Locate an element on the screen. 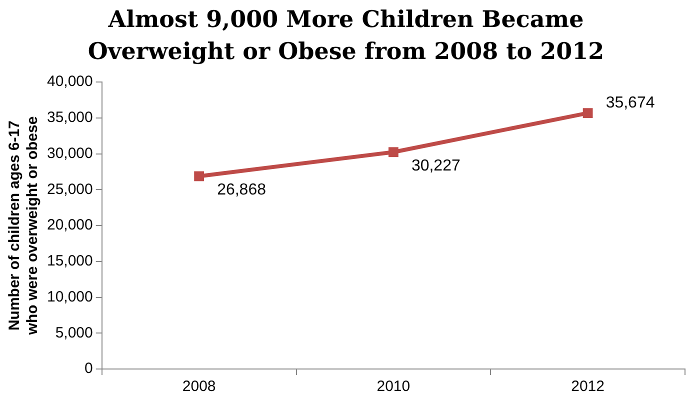  x-tick-label: 2012 is located at coordinates (587, 387).